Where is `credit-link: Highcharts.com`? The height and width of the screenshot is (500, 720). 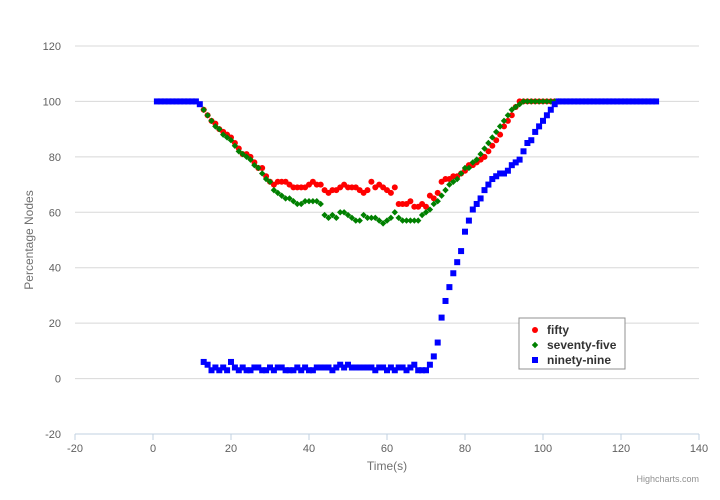
credit-link: Highcharts.com is located at coordinates (667, 479).